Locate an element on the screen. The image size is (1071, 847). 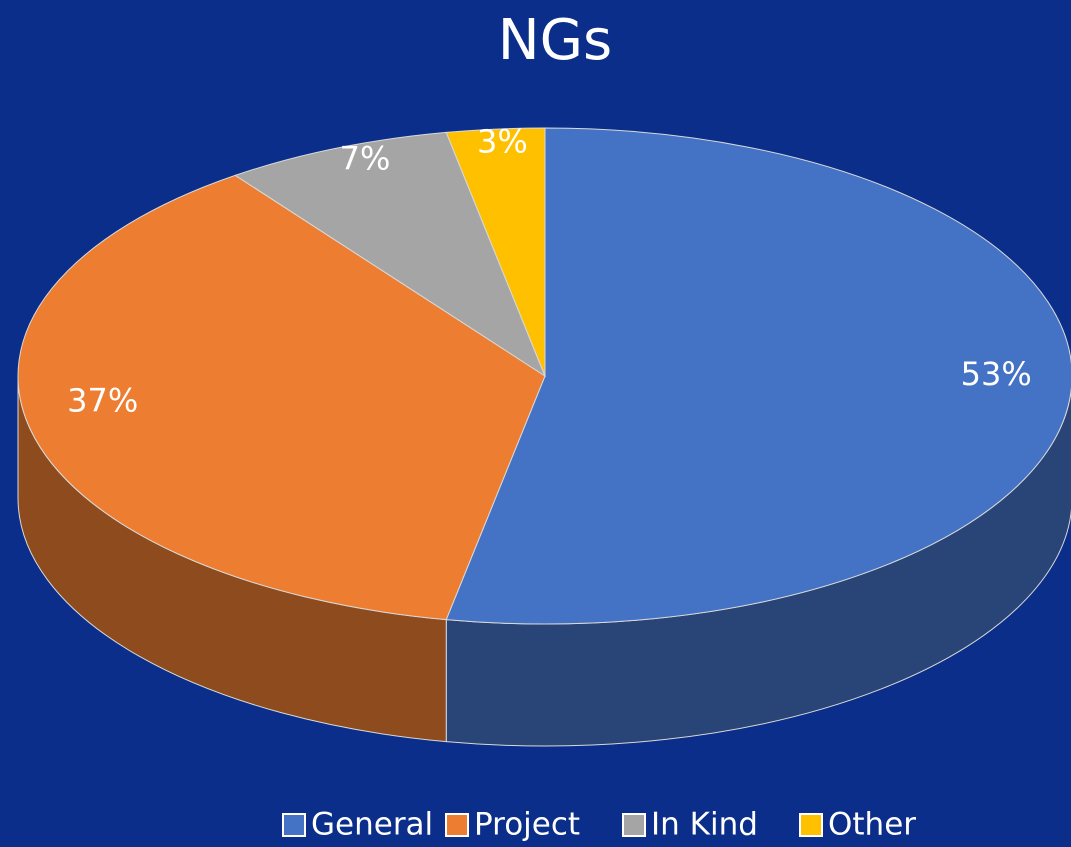
data-label: 7% is located at coordinates (365, 158).